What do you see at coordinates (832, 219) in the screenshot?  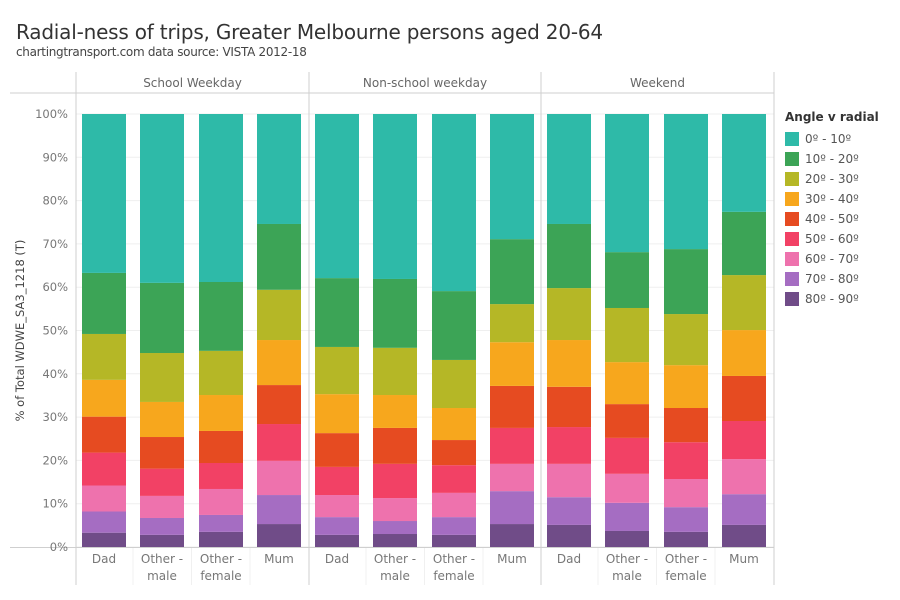 I see `legend-item: 40º - 50º` at bounding box center [832, 219].